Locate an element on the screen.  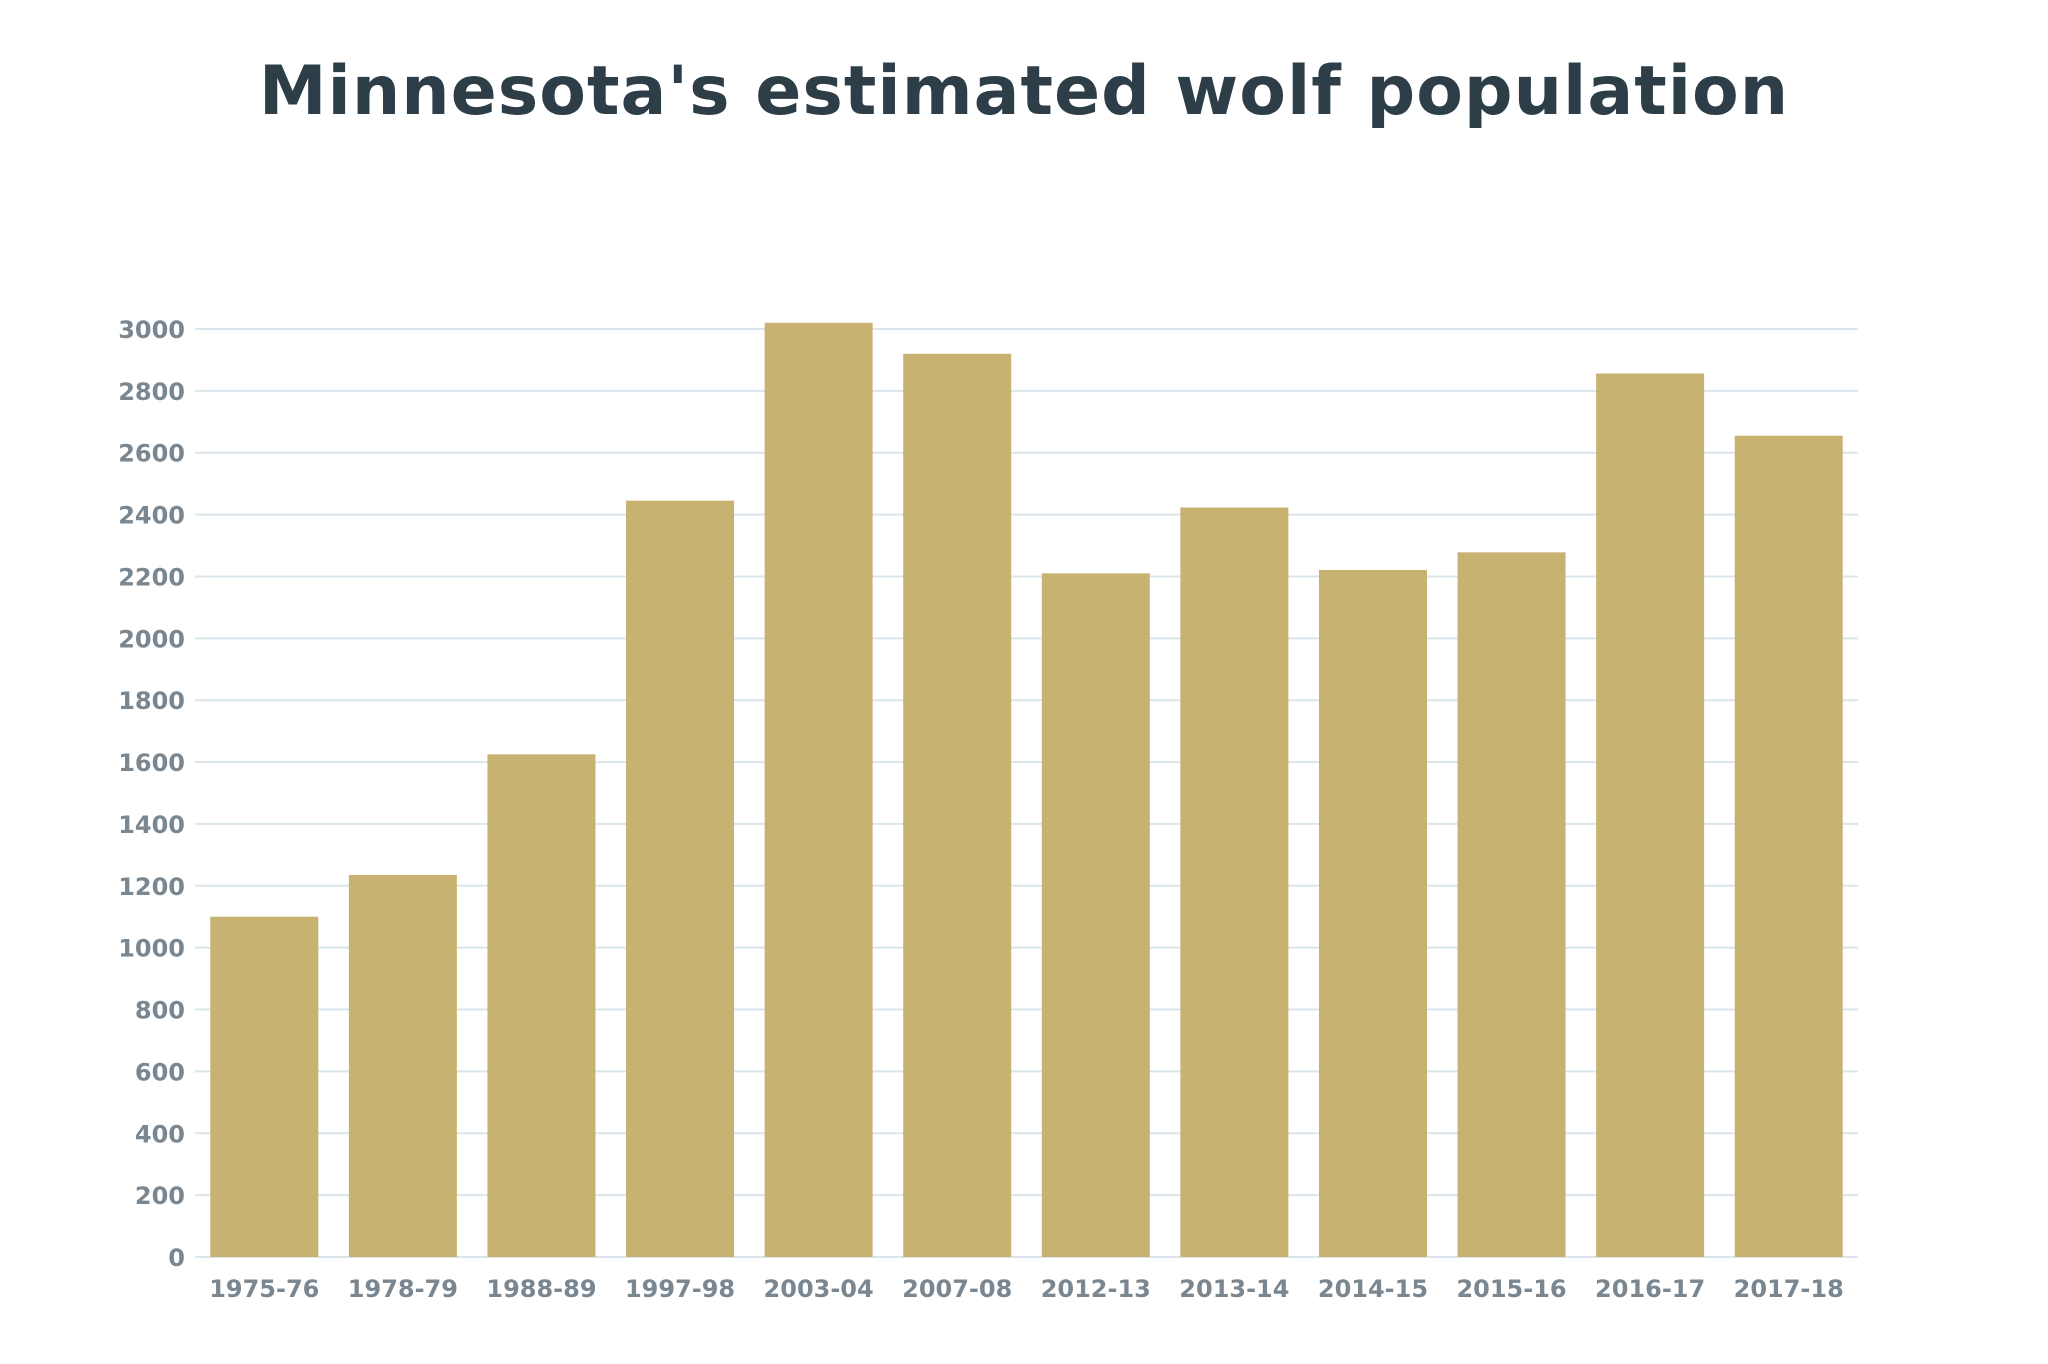
chart-title: Minnesota's estimated wolf population is located at coordinates (1024, 91).